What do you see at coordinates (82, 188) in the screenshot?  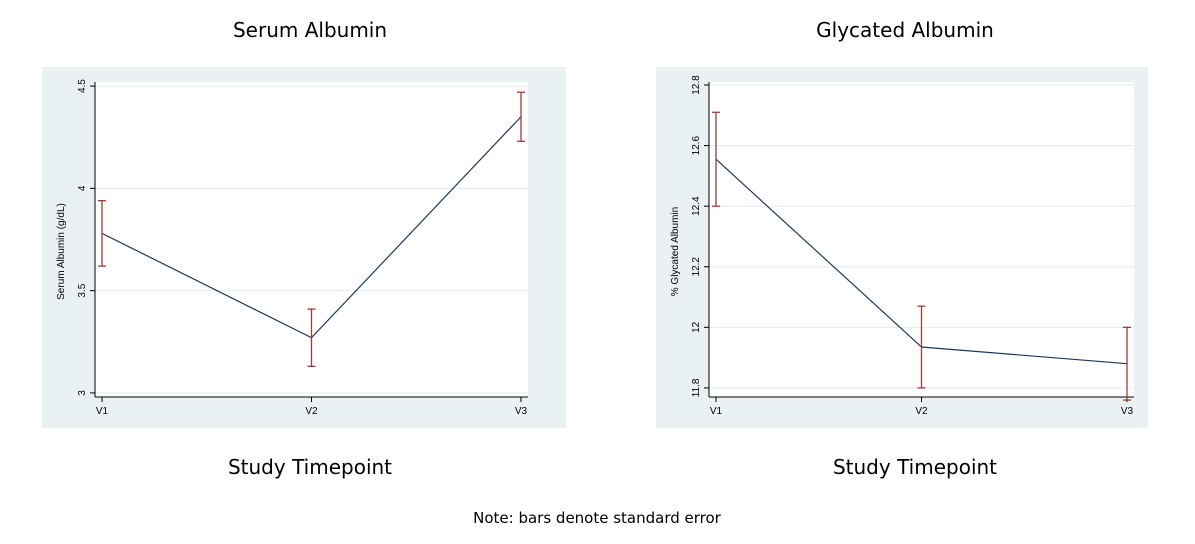 I see `y-tick-label: 4` at bounding box center [82, 188].